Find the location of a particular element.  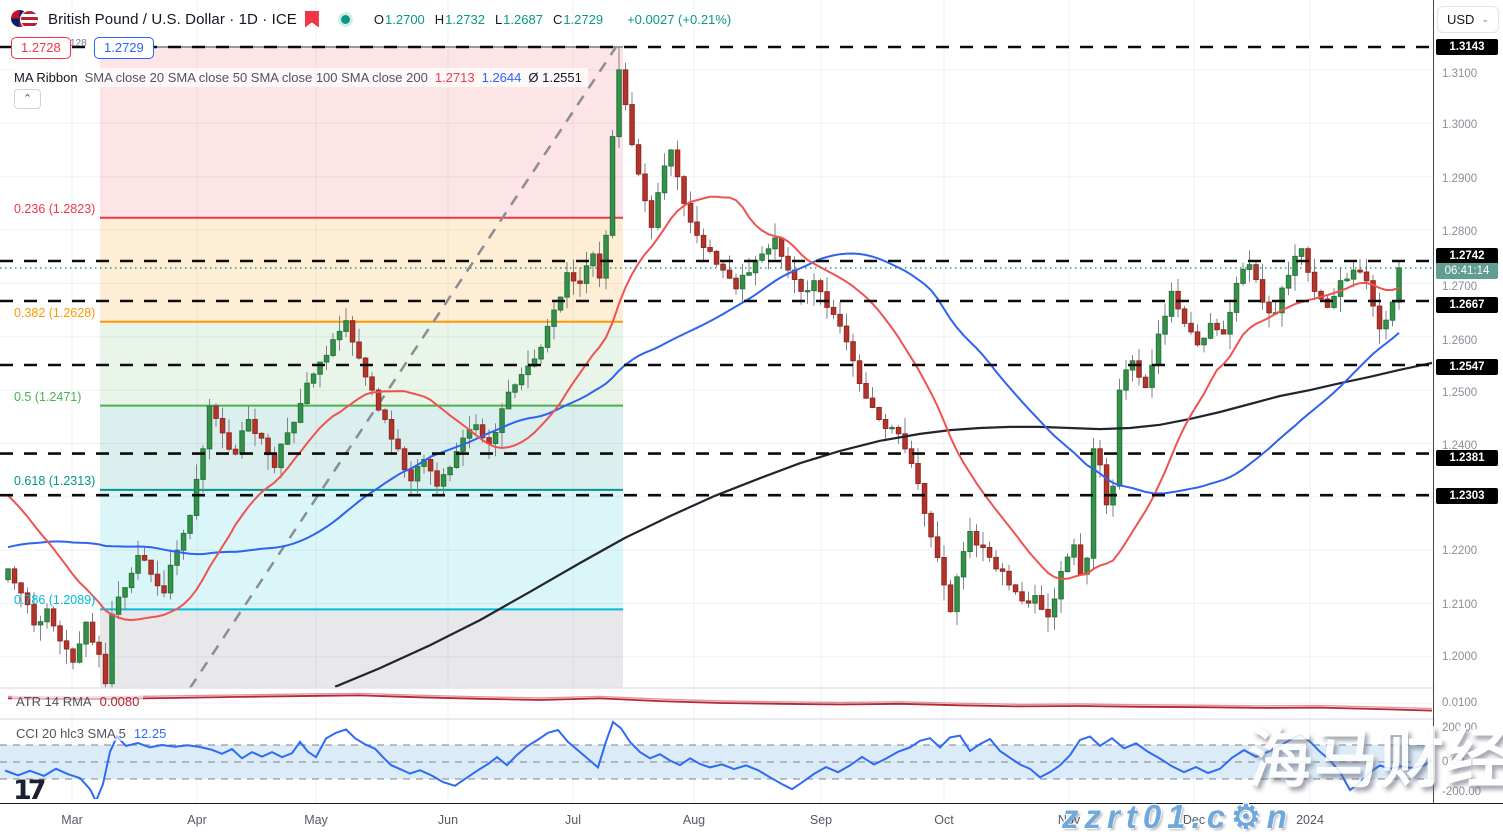

tradingview-logo: 17 is located at coordinates (30, 790).